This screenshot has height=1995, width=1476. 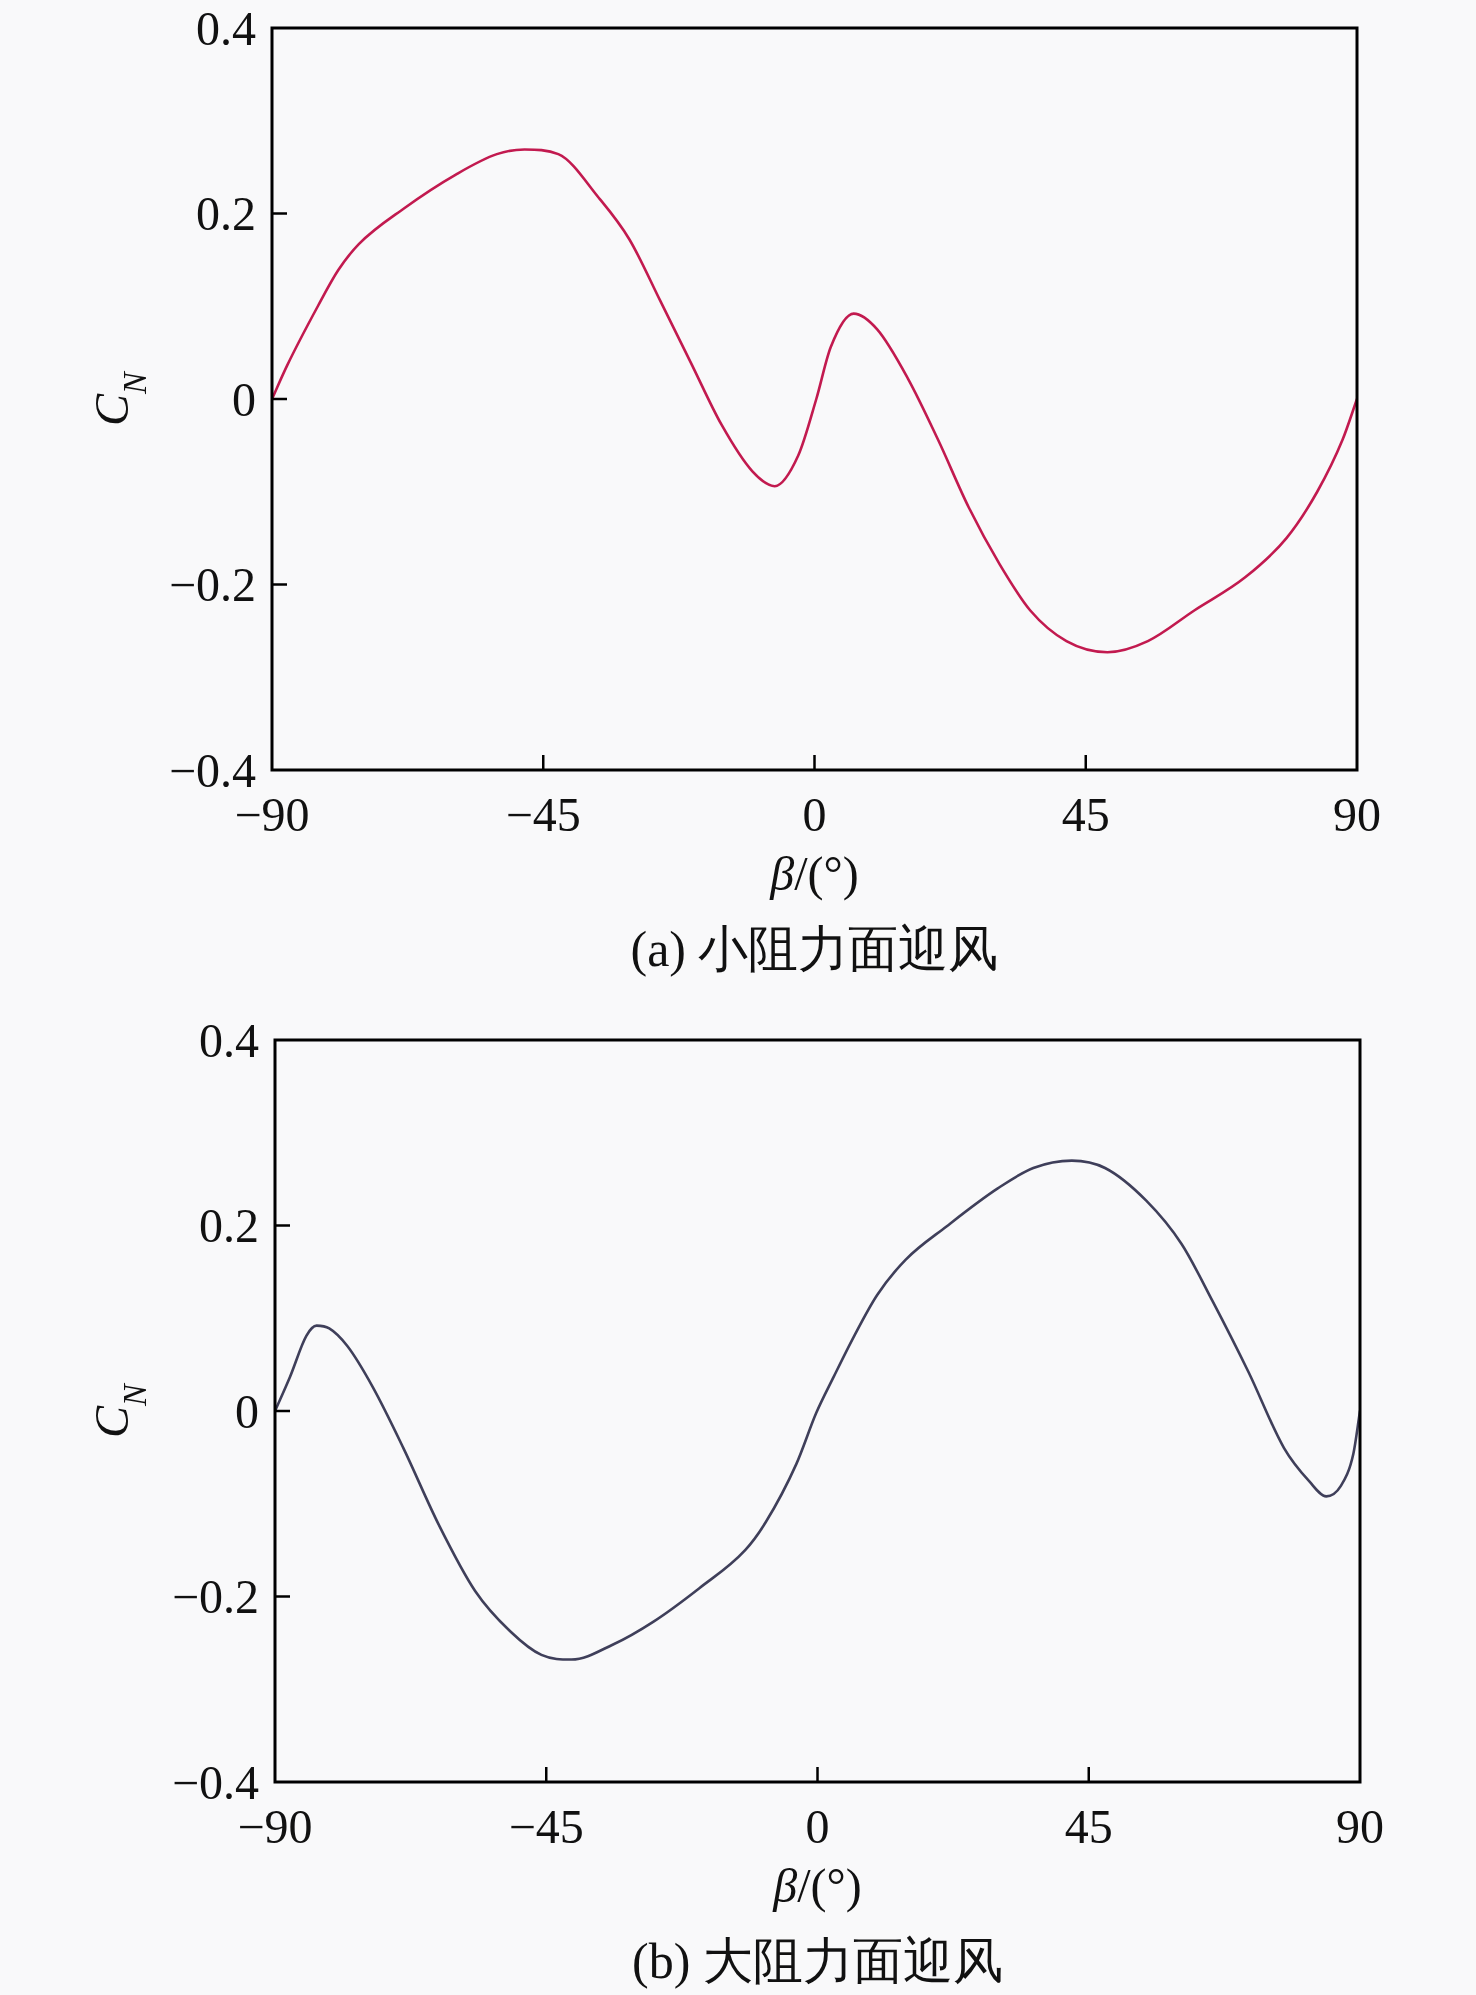 I want to click on text: (a) 小阻力面迎风, so click(x=814, y=949).